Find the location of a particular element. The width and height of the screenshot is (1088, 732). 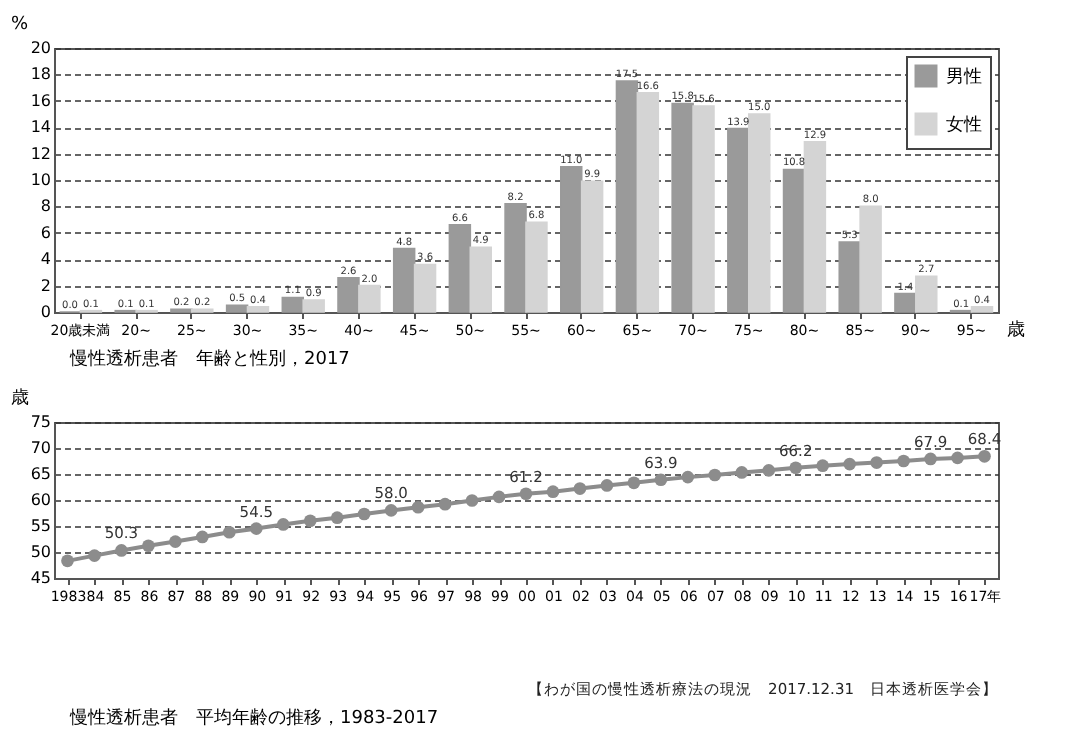

y-tick-label: 6 is located at coordinates (45, 232).